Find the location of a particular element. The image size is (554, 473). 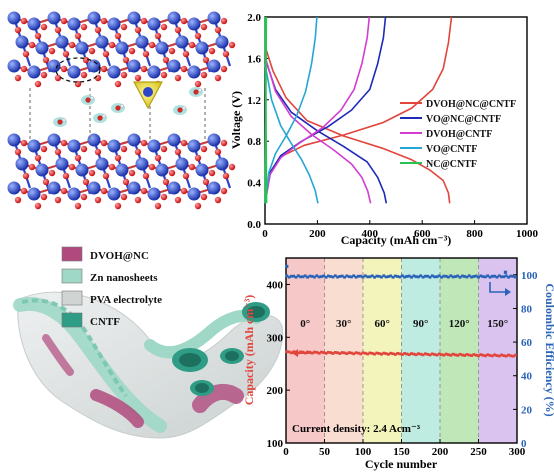

chart2-annotation-current-density: Current density: 2.4 Acm⁻³ is located at coordinates (356, 429).